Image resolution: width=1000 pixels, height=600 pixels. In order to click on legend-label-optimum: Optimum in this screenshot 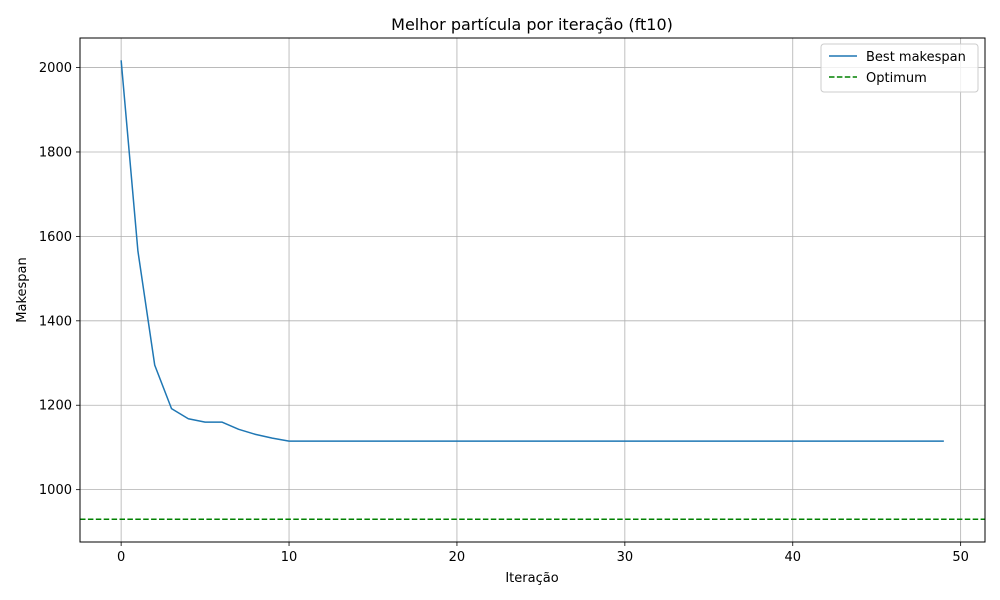, I will do `click(896, 78)`.